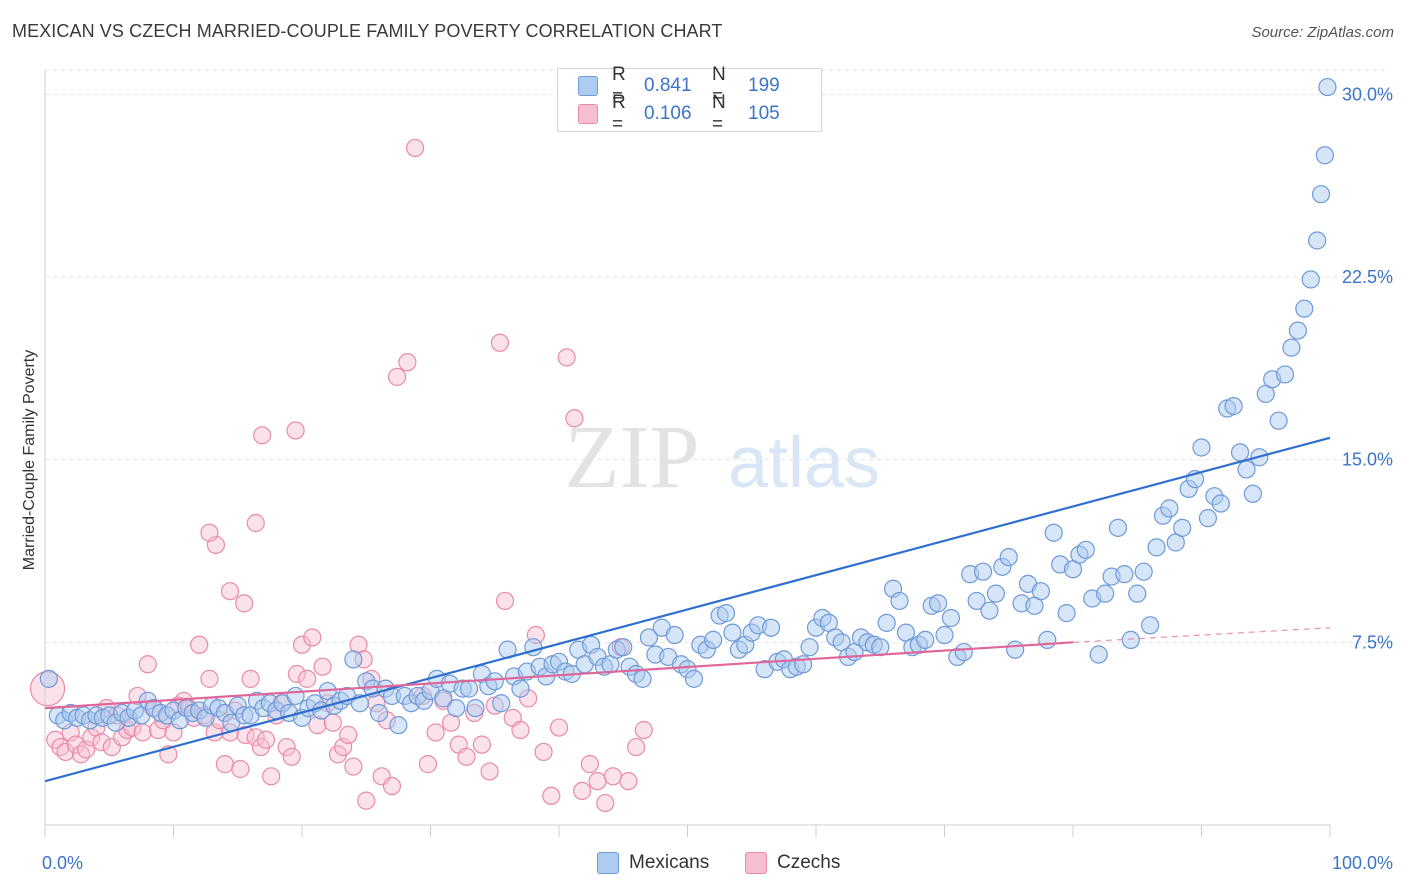 The image size is (1406, 892). Describe the element at coordinates (559, 675) in the screenshot. I see `czechs-trend-line` at that location.